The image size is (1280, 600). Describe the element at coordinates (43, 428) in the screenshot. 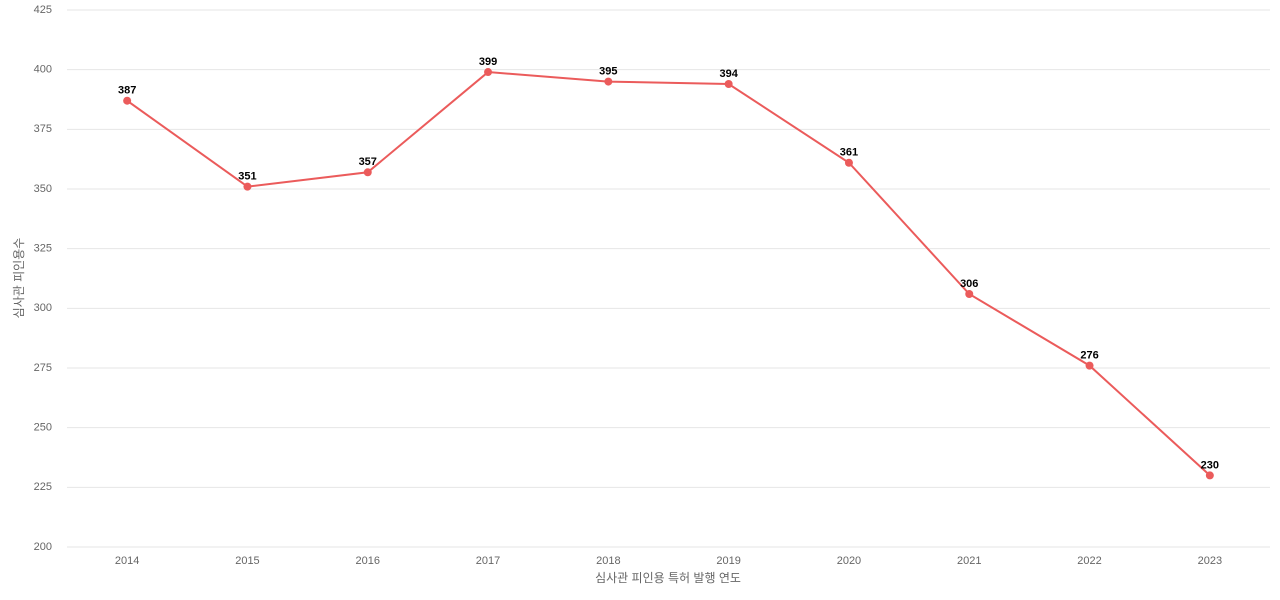

I see `y-tick-label: 250` at that location.